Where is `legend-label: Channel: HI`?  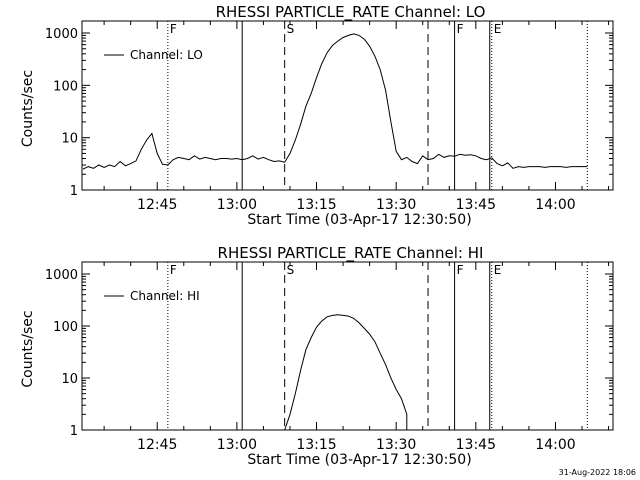
legend-label: Channel: HI is located at coordinates (165, 296).